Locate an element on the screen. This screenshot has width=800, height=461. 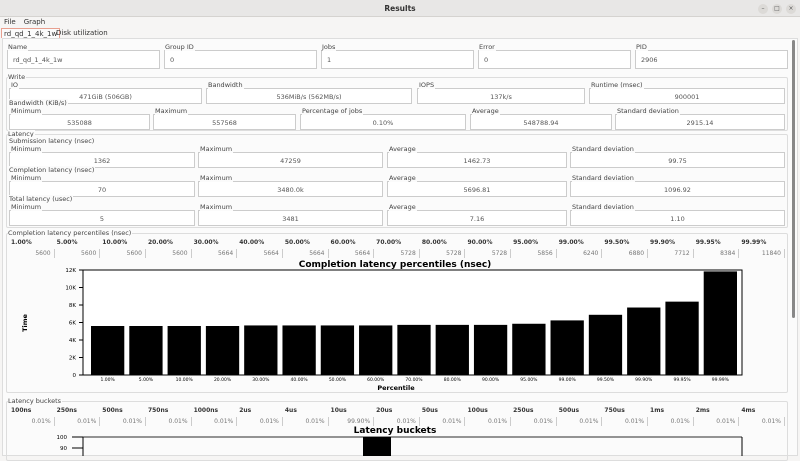
bandwidth-1-label: Maximum is located at coordinates (172, 111).